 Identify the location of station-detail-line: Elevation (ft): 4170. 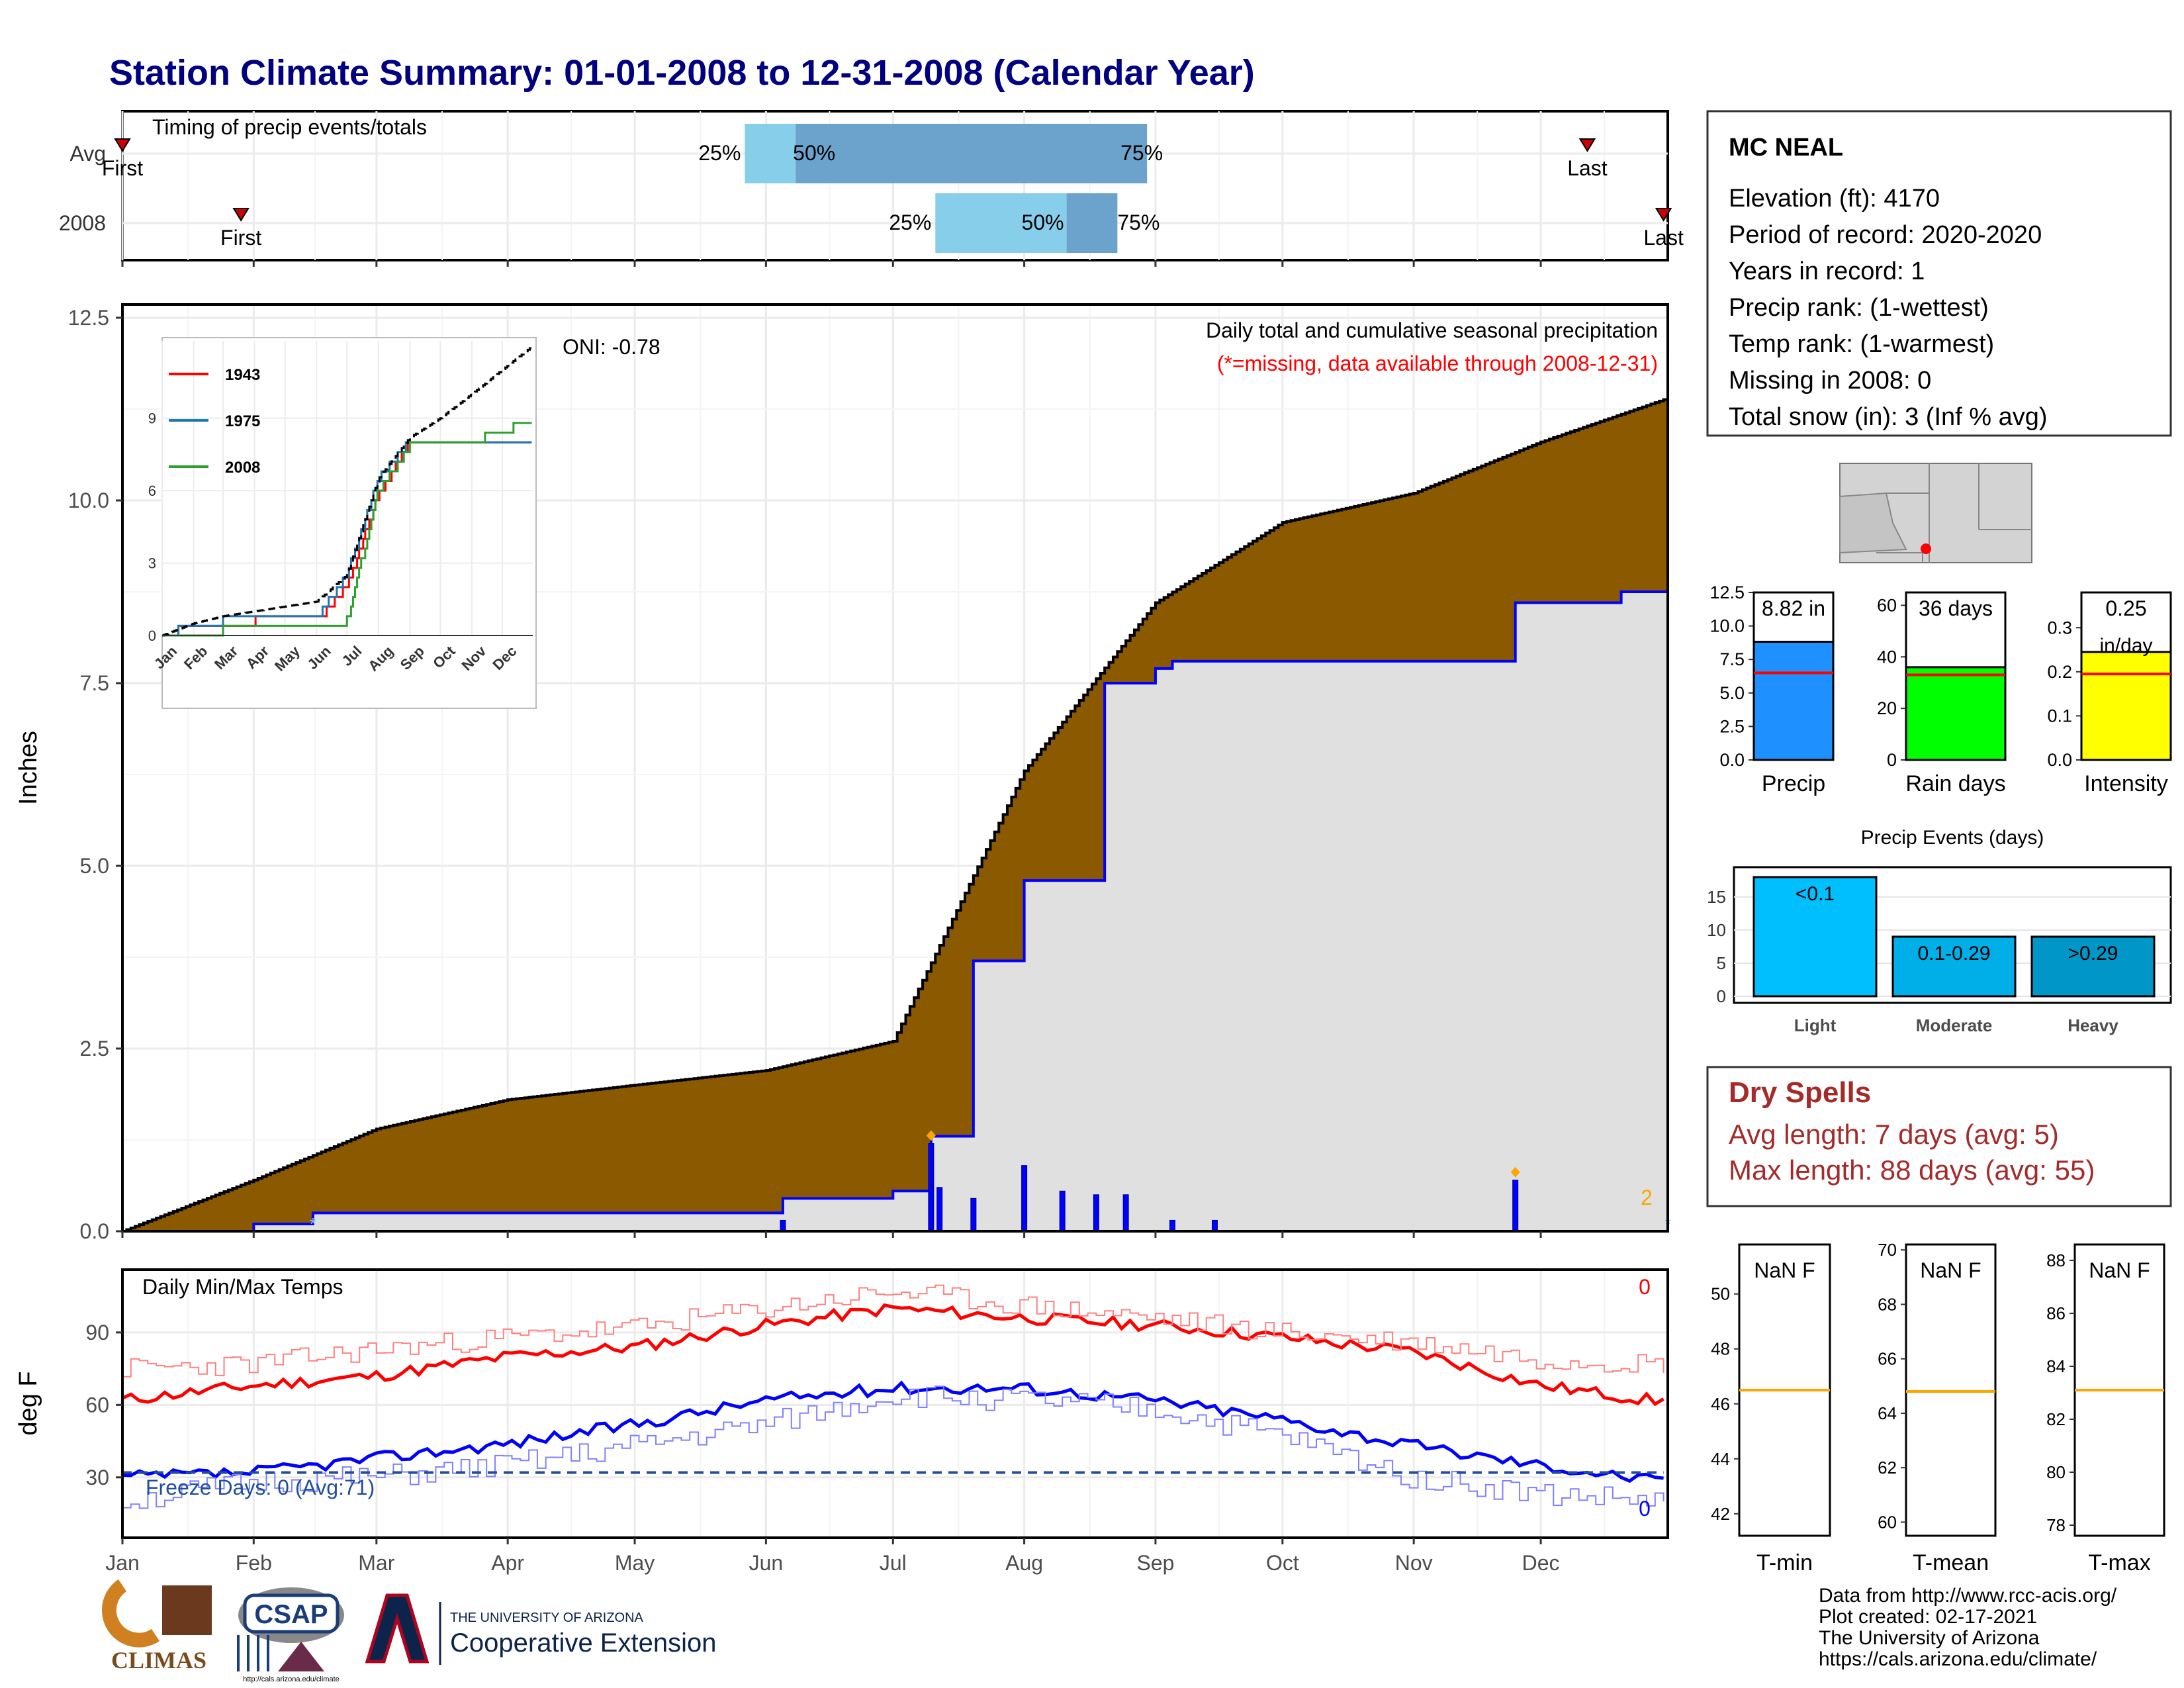
(1834, 198).